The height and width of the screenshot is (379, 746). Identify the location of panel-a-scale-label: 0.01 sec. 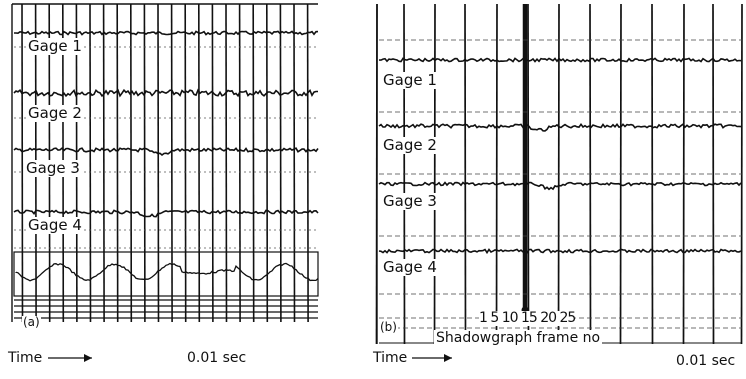
(217, 358).